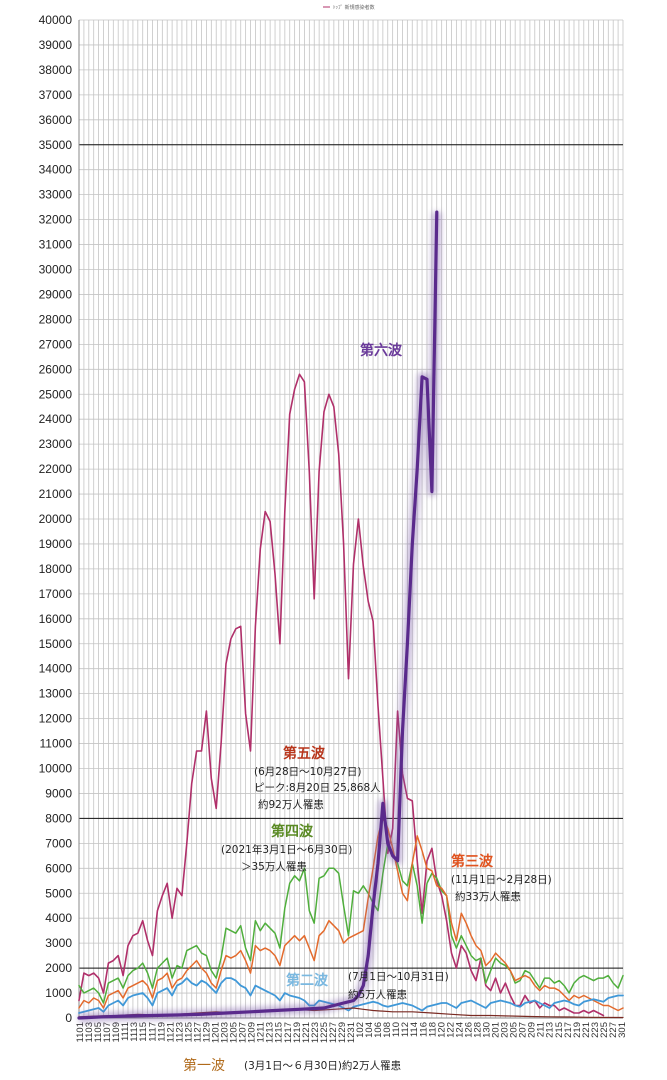  Describe the element at coordinates (56, 270) in the screenshot. I see `y-tick-label: 30000` at that location.